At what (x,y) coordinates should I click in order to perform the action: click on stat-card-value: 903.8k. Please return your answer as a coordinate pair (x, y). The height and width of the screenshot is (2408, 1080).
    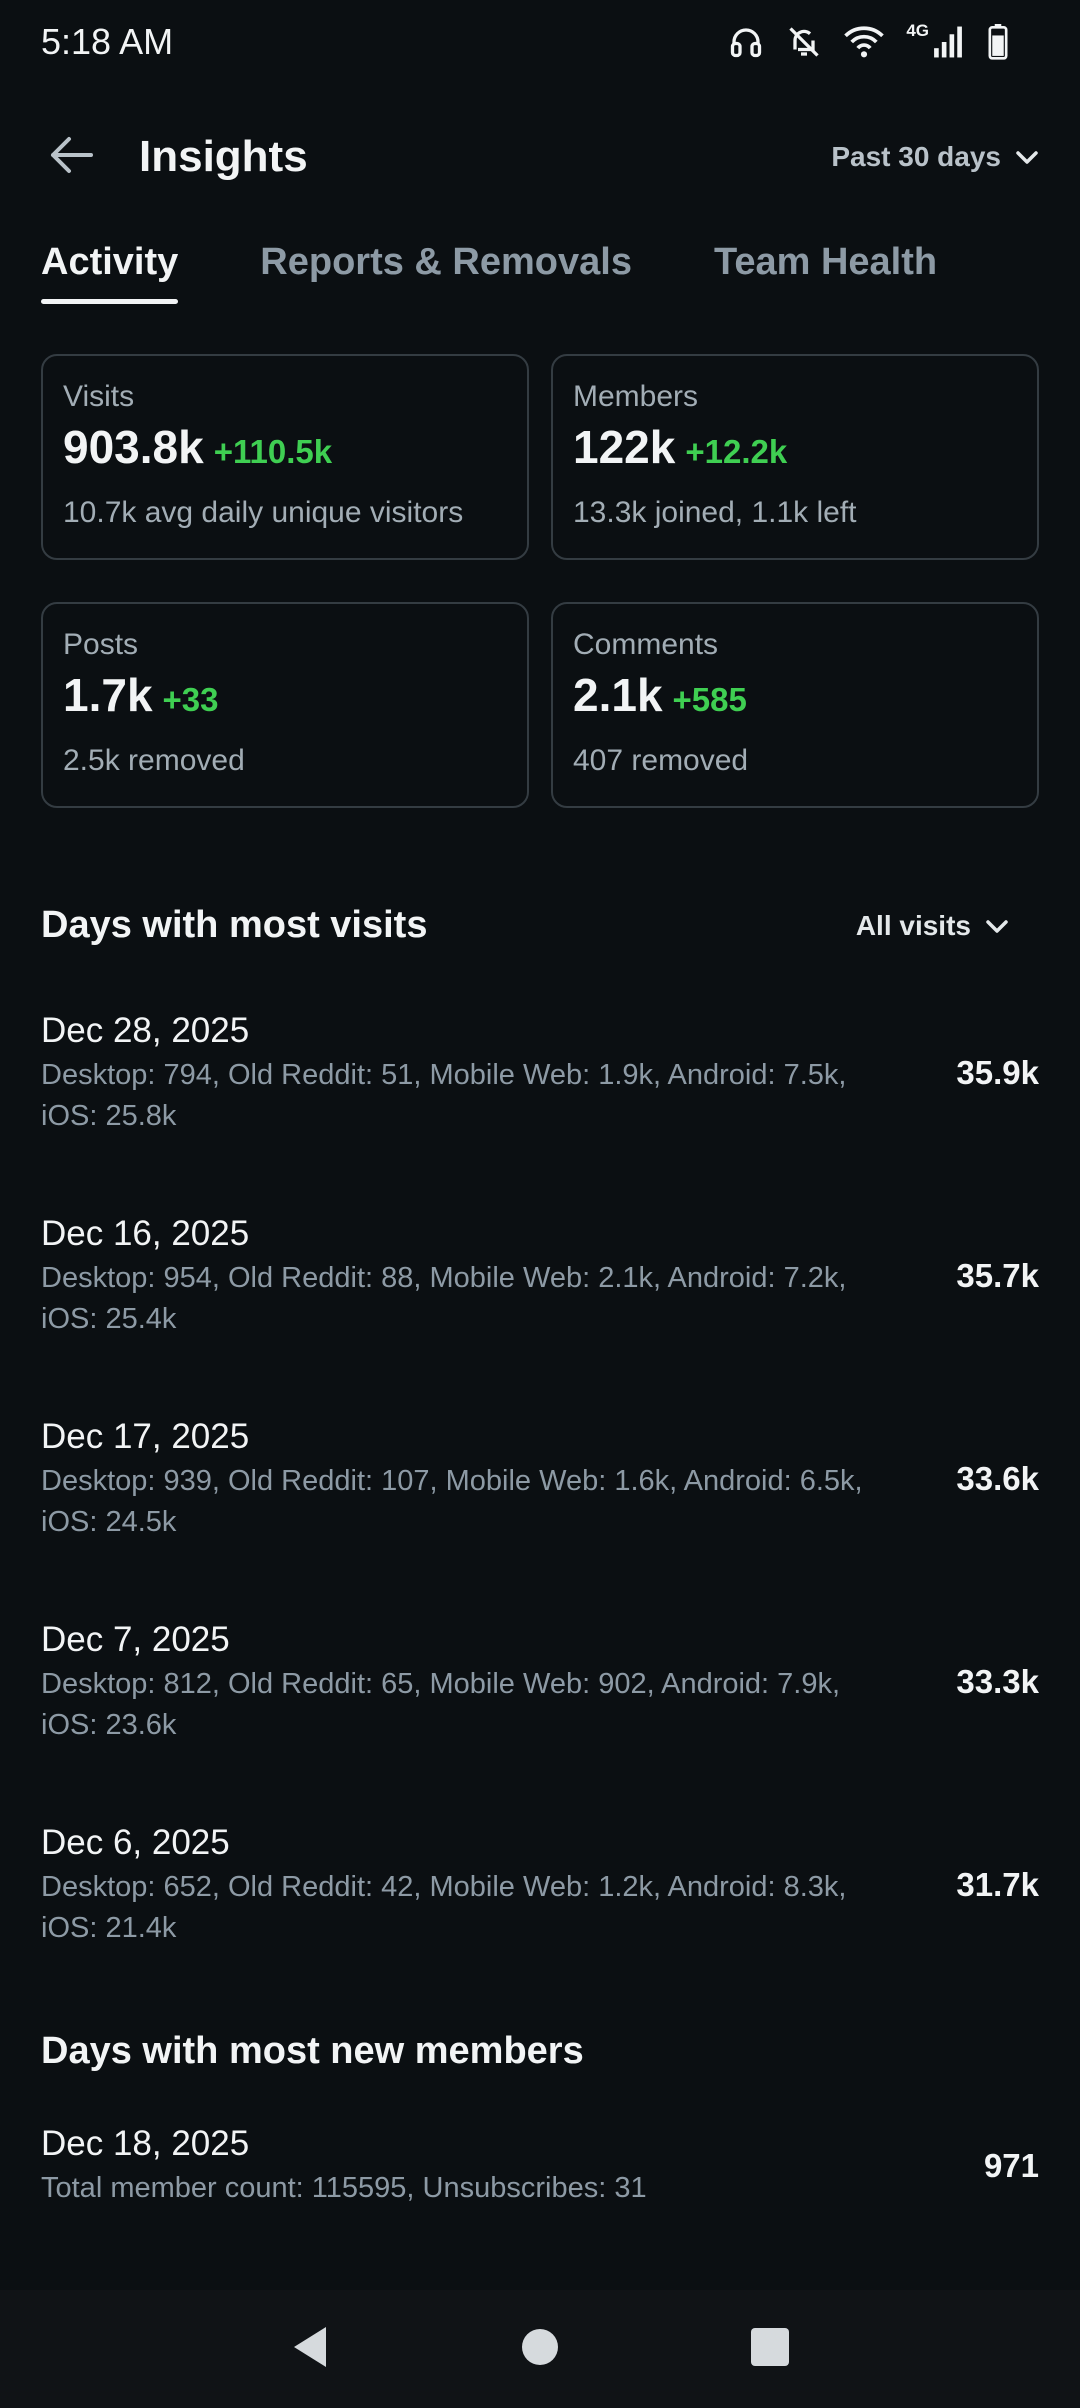
    Looking at the image, I should click on (133, 447).